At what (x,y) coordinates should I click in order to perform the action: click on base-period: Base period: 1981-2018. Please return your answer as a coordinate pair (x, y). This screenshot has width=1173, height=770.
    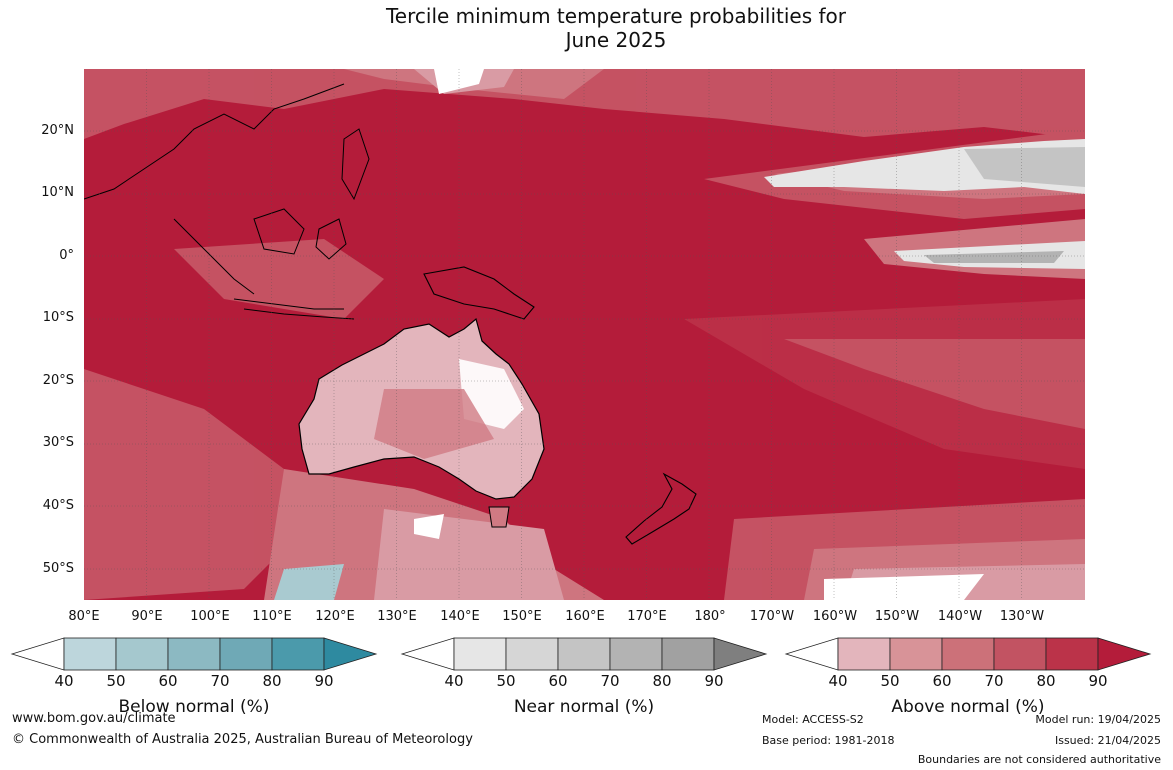
    Looking at the image, I should click on (828, 740).